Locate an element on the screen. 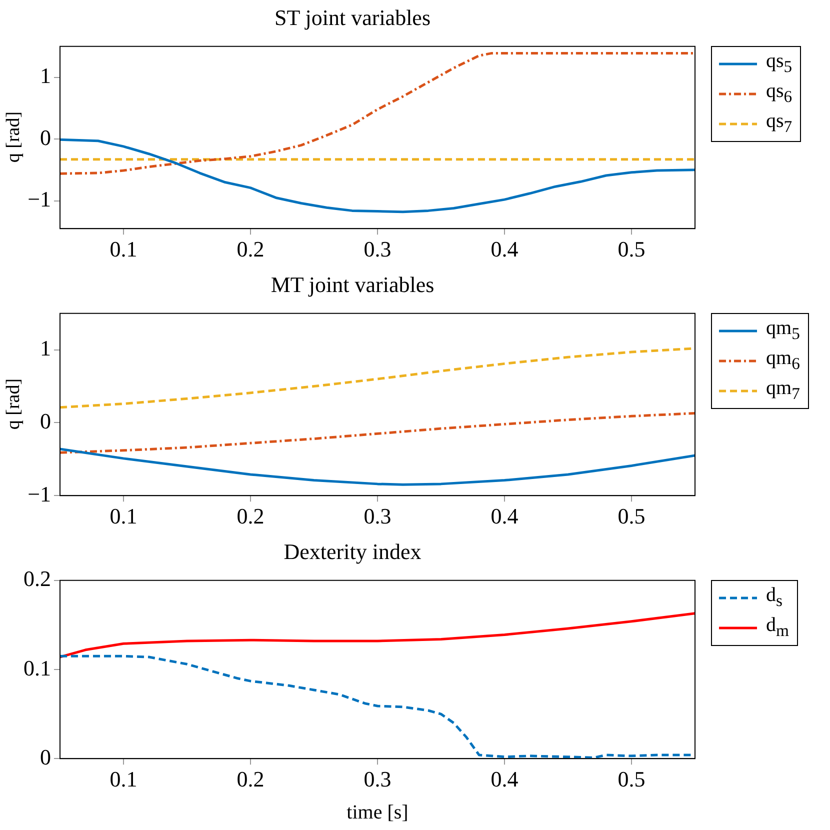  legend-label: qm$_{7}$ is located at coordinates (783, 391).